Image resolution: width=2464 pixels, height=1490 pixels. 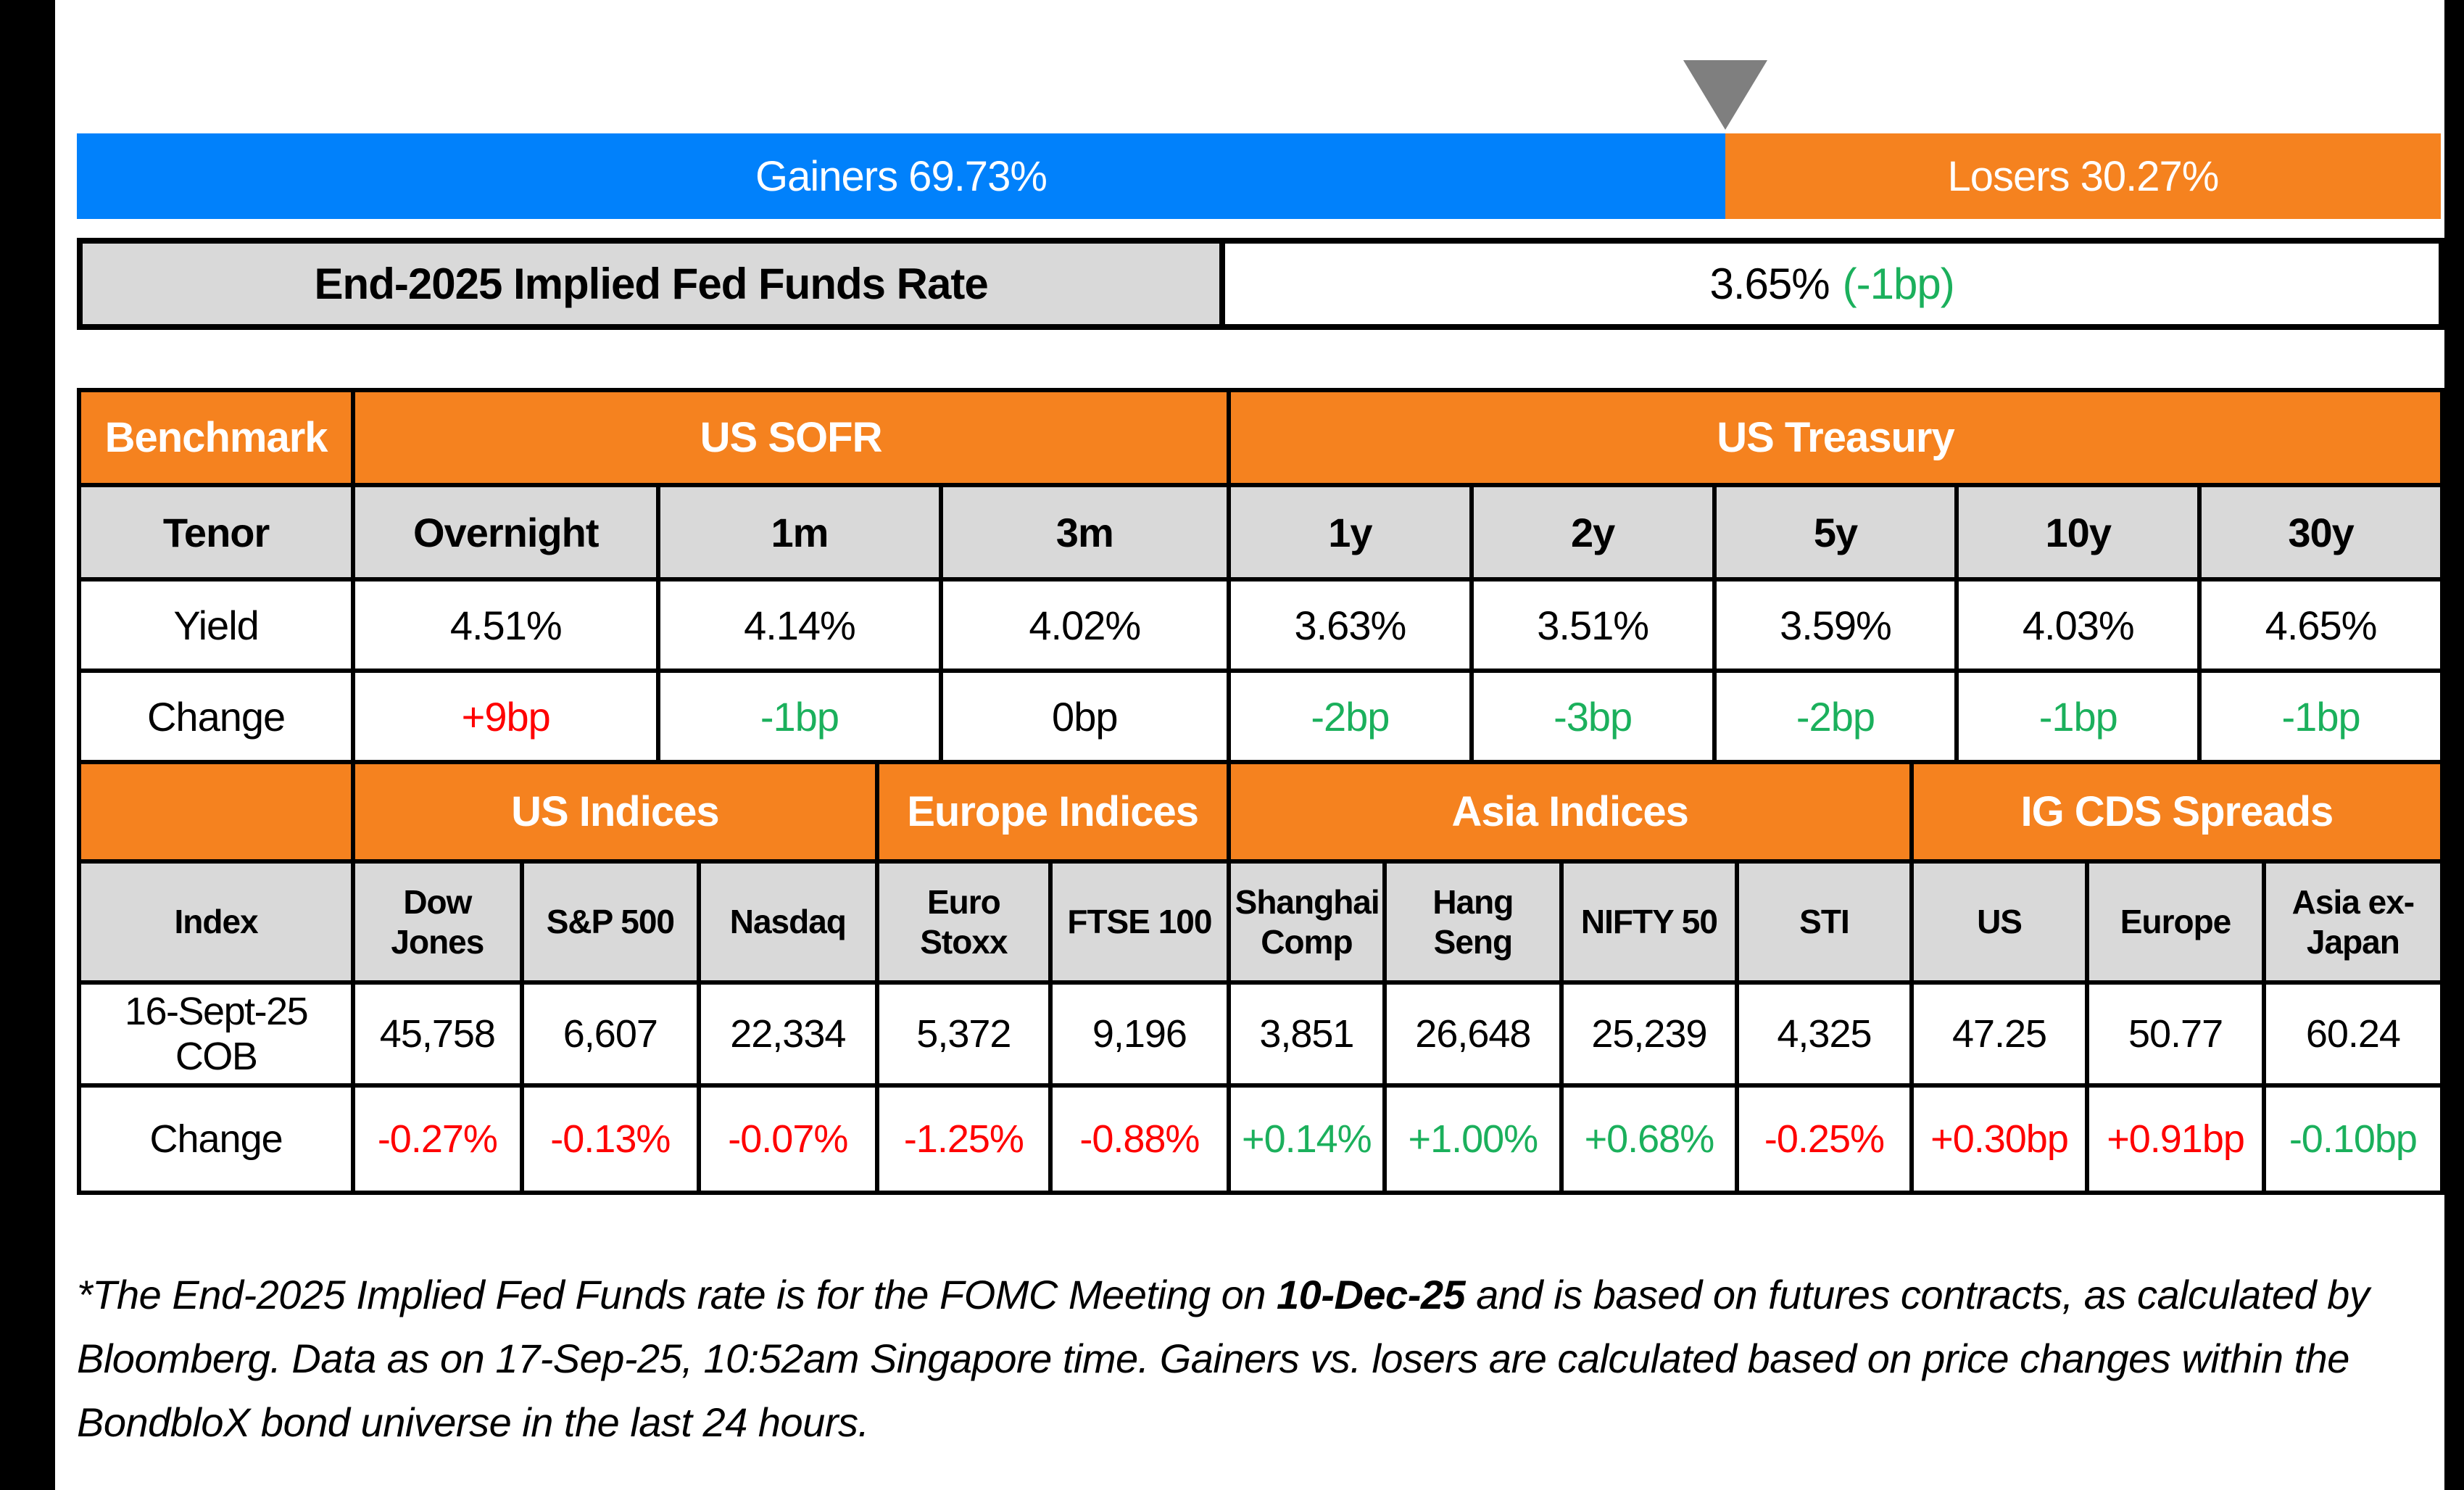 I want to click on group-header-us-indices: US Indices, so click(x=615, y=812).